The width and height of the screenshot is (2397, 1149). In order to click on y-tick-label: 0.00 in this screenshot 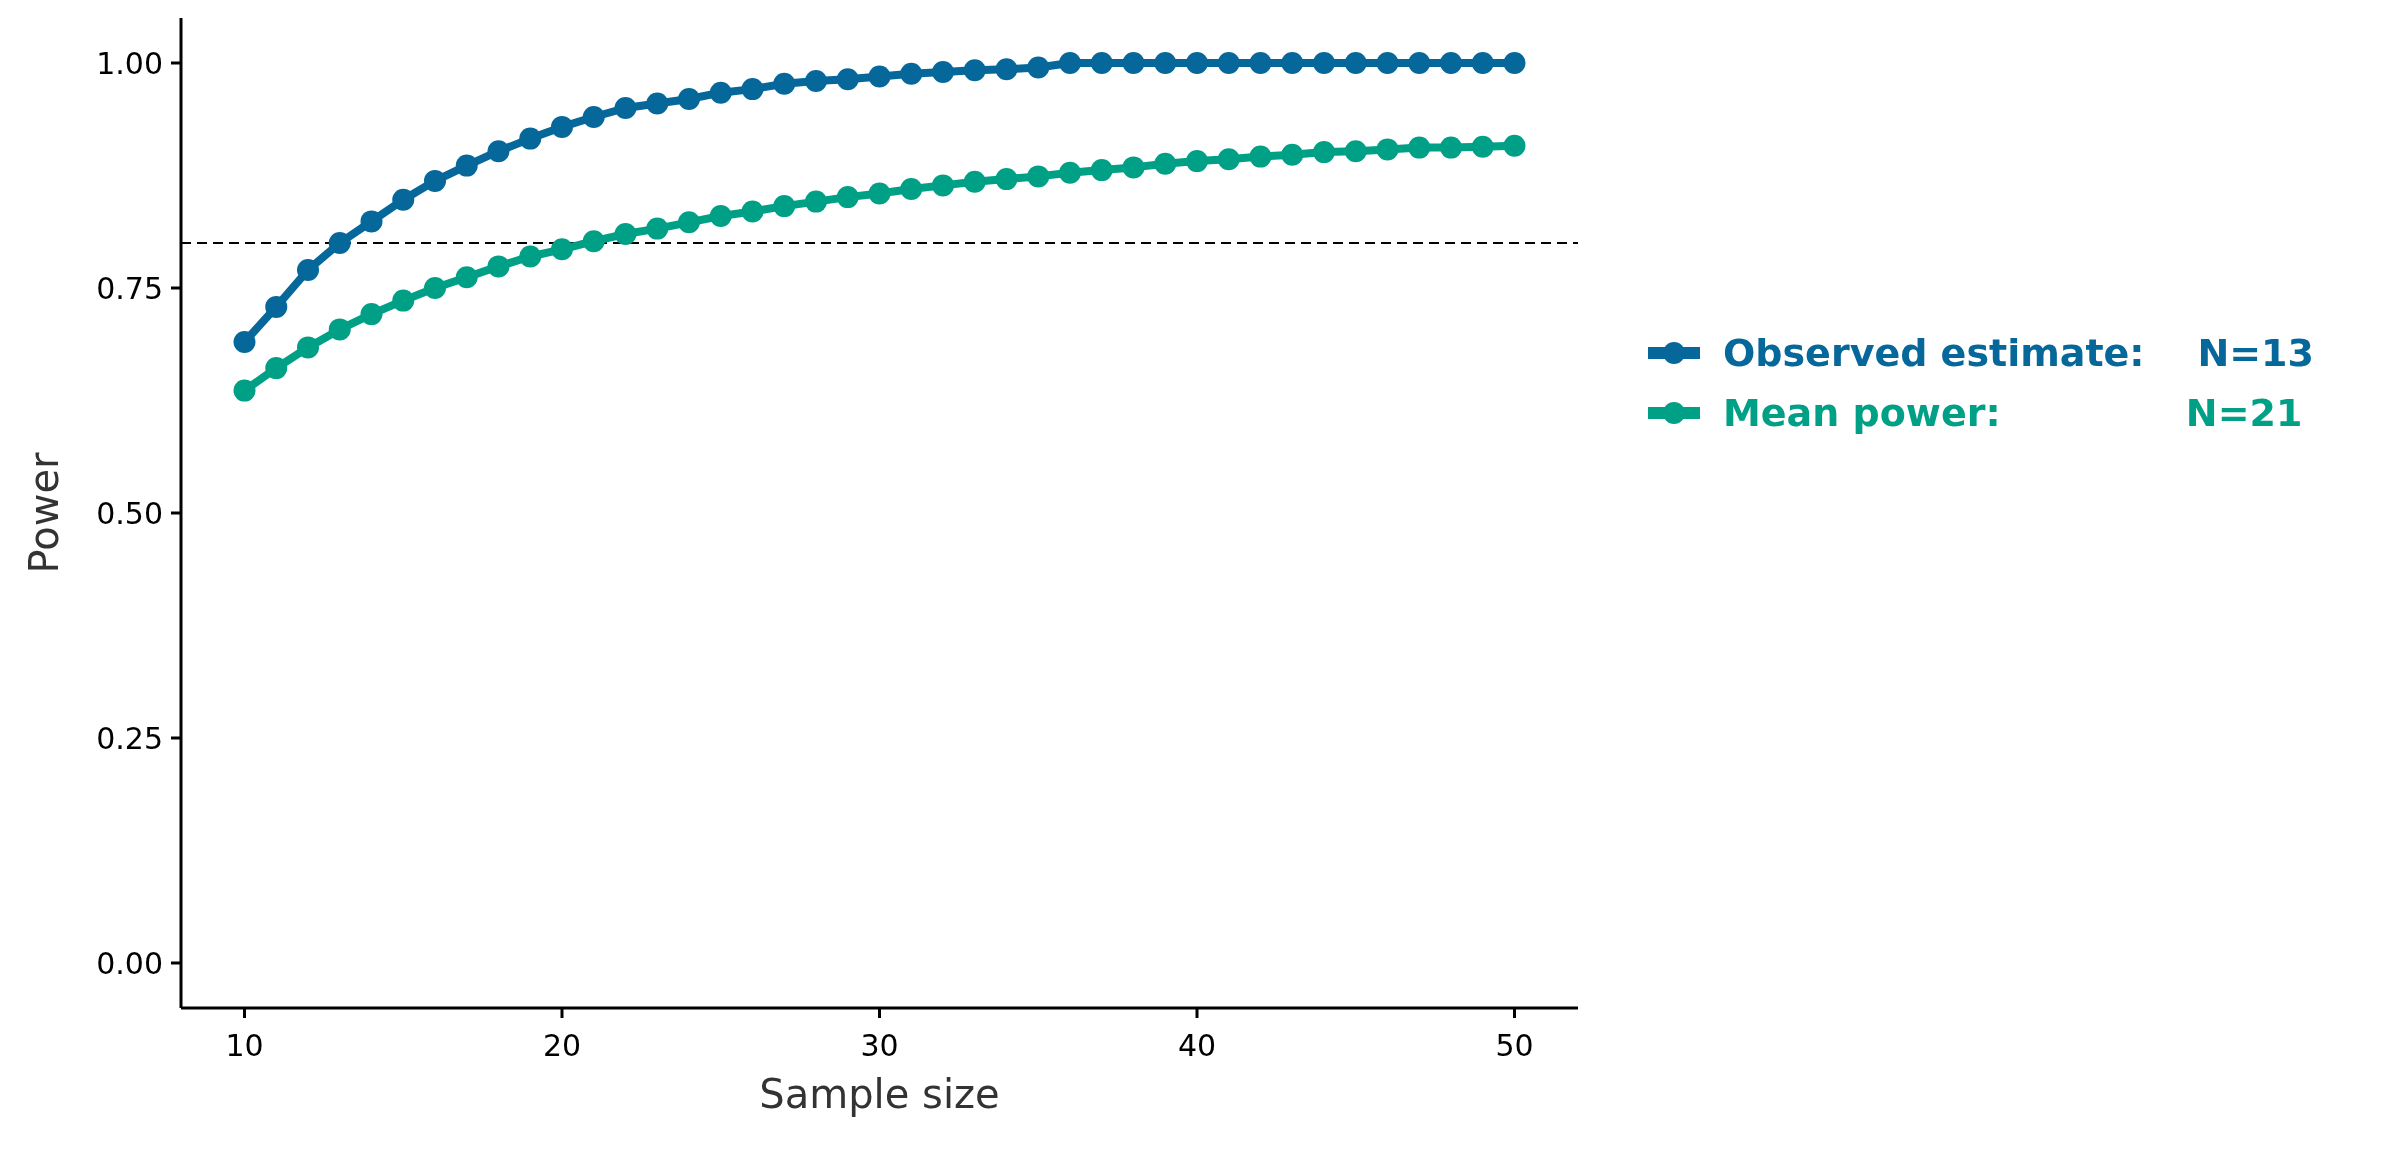, I will do `click(129, 963)`.